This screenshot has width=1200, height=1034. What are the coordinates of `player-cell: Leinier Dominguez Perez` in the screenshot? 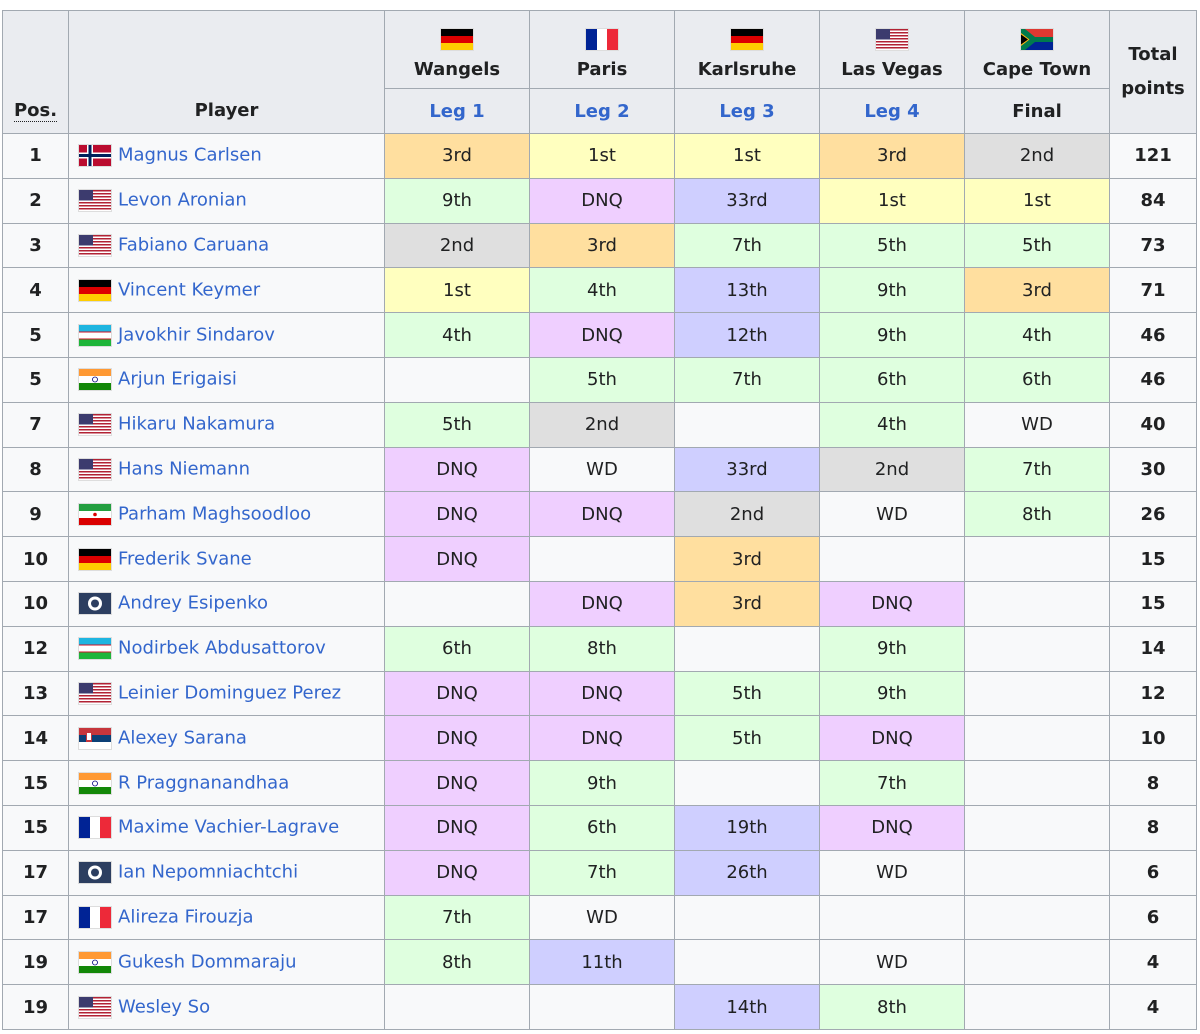 It's located at (226, 693).